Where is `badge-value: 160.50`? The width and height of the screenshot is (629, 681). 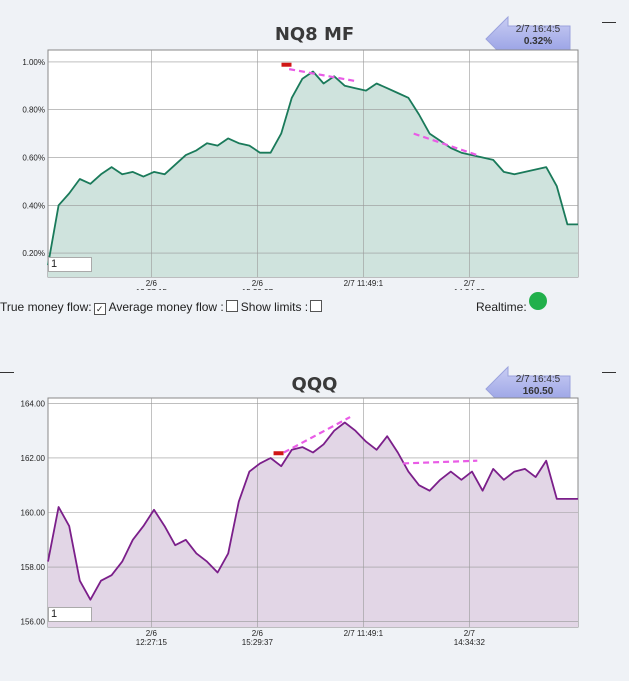
badge-value: 160.50 is located at coordinates (538, 391).